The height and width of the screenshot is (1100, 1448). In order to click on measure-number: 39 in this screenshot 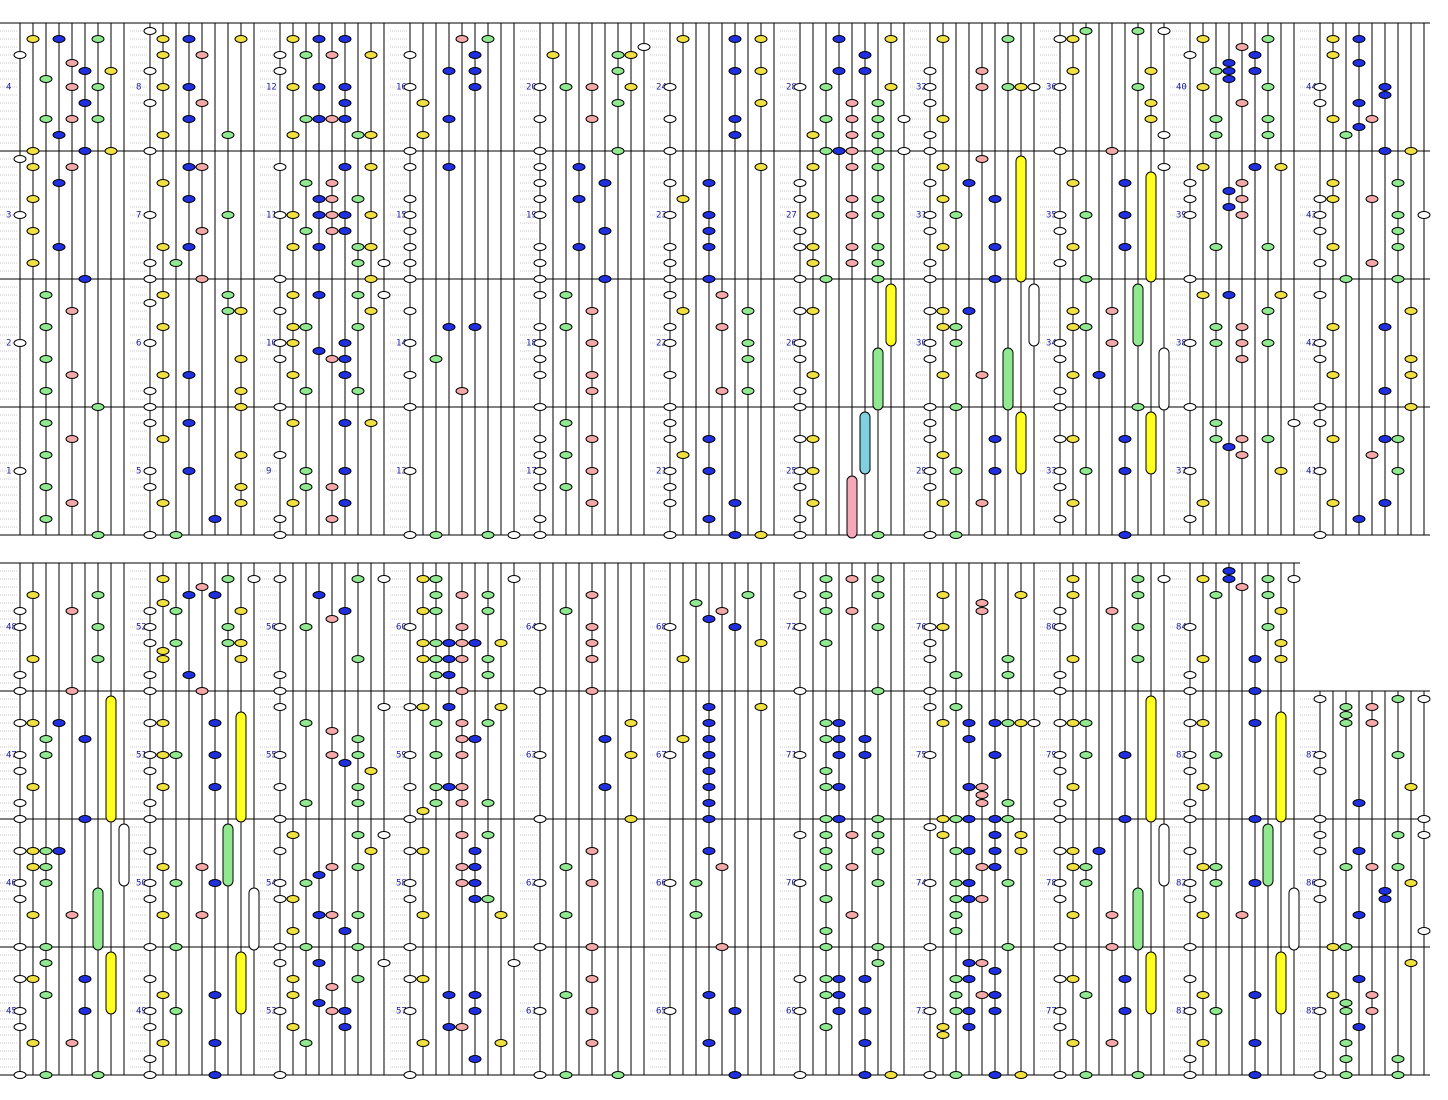, I will do `click(1181, 216)`.